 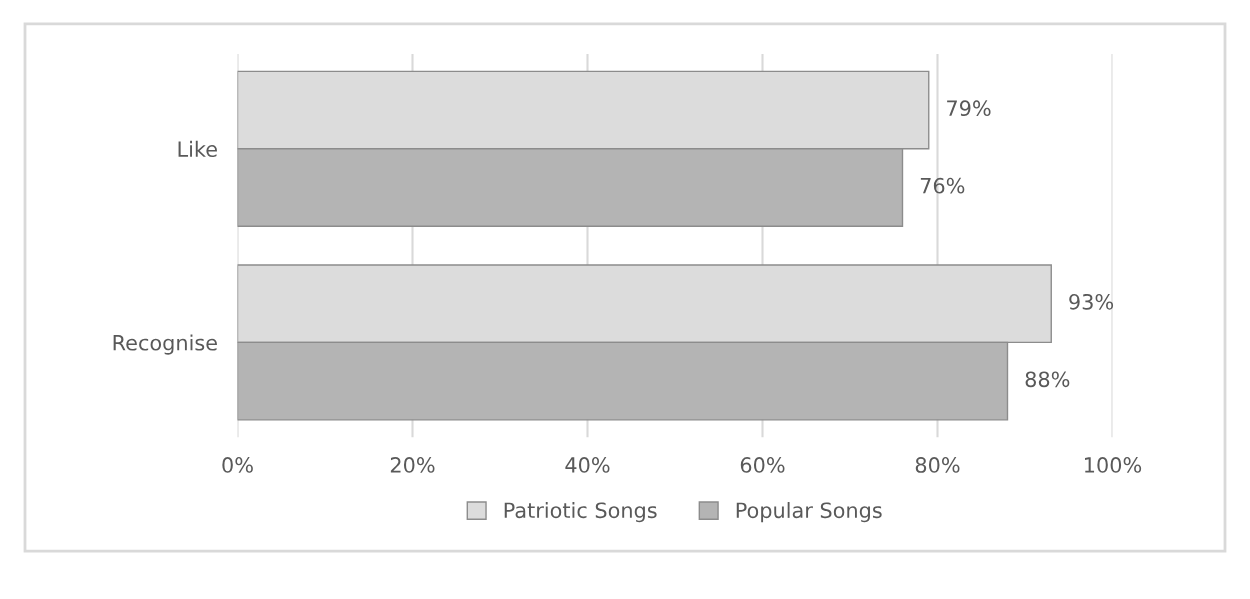 What do you see at coordinates (587, 465) in the screenshot?
I see `x-tick-label: 40%` at bounding box center [587, 465].